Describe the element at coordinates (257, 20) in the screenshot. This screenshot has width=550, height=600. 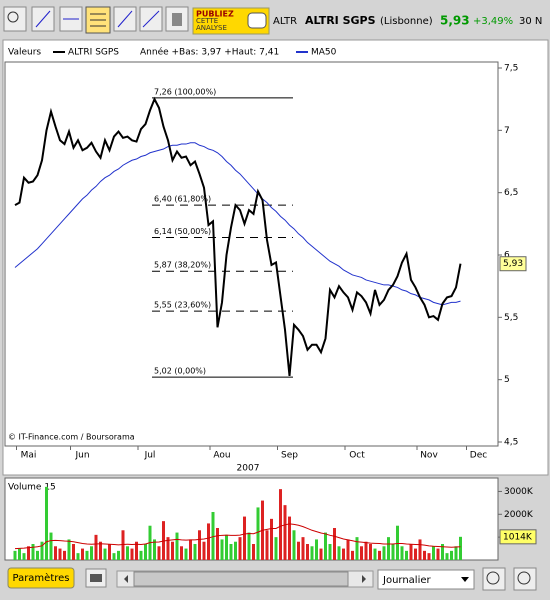
I see `ad-bubble` at that location.